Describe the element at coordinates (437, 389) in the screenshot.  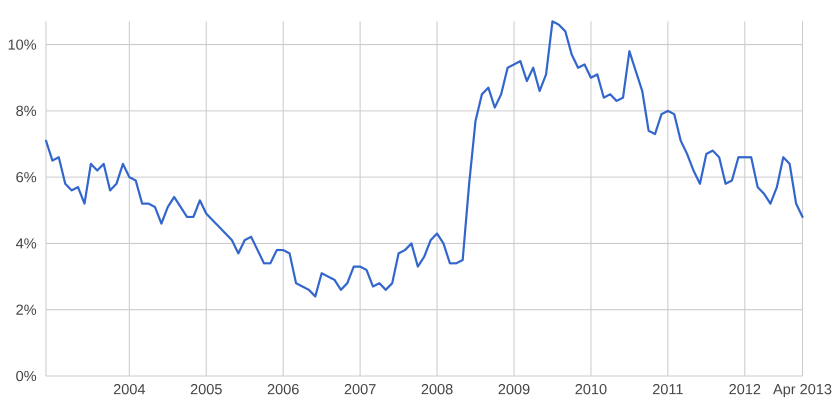
I see `x-tick-label: 2008` at that location.